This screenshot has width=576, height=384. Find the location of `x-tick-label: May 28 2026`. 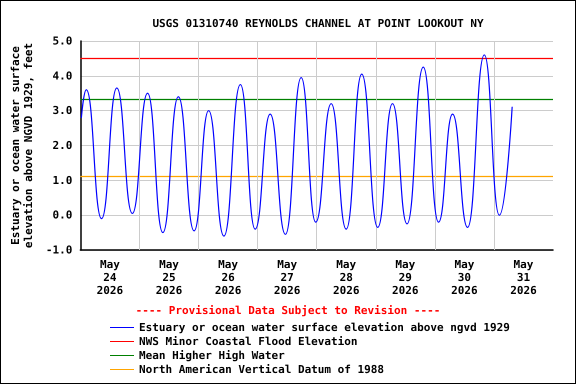

x-tick-label: May 28 2026 is located at coordinates (346, 277).